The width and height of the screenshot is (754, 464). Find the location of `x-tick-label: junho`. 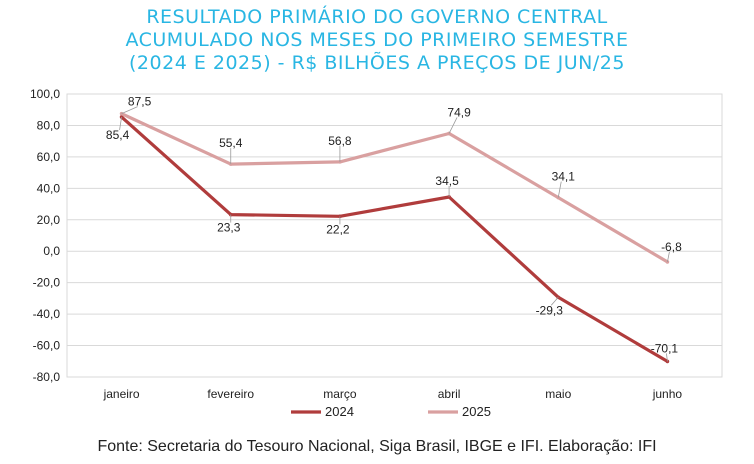

x-tick-label: junho is located at coordinates (667, 394).